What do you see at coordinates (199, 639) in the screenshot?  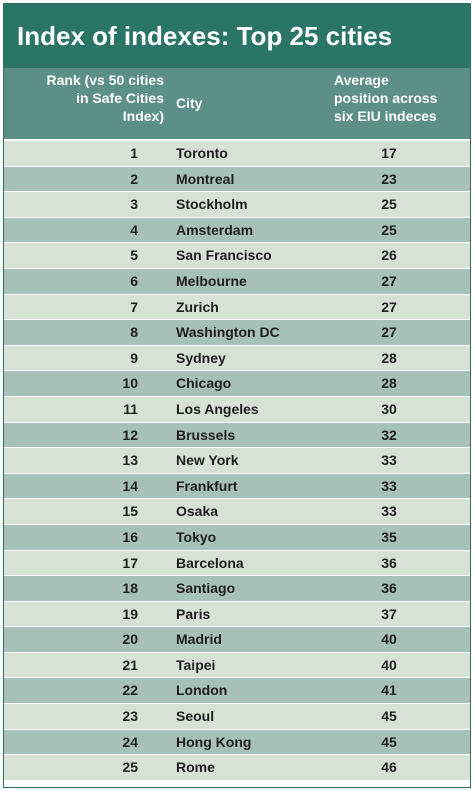 I see `cell-city: Madrid` at bounding box center [199, 639].